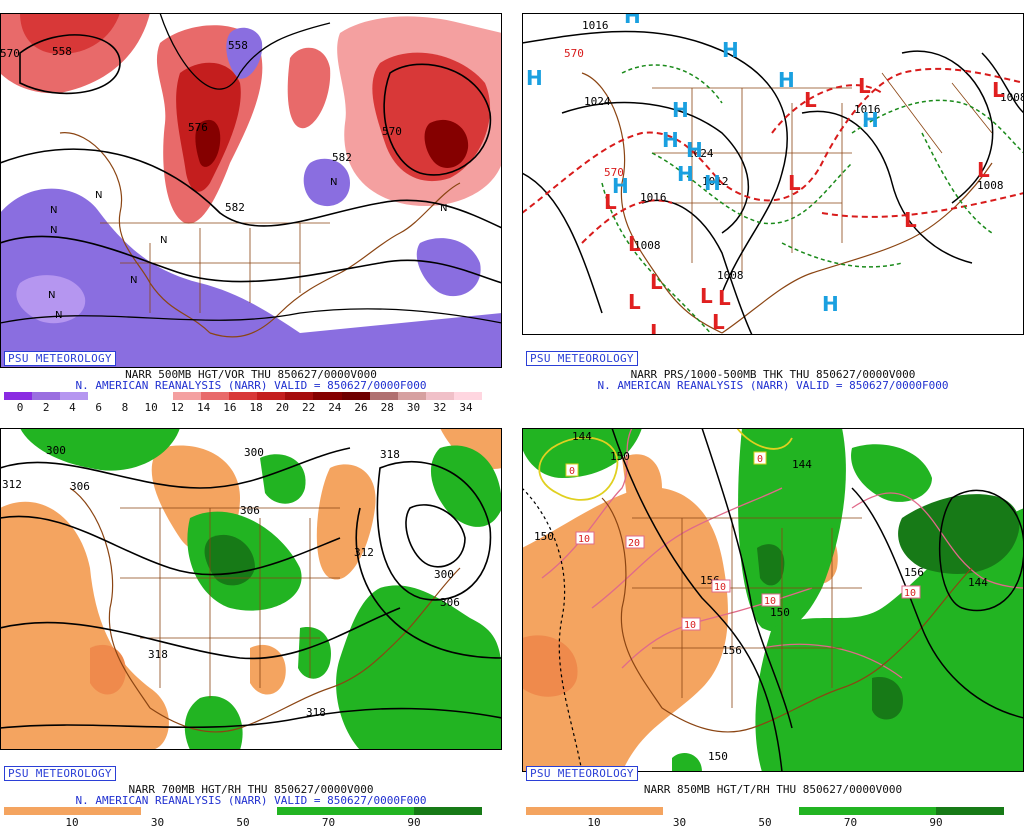  Describe the element at coordinates (256, 407) in the screenshot. I see `scale-tick-label: 18` at that location.